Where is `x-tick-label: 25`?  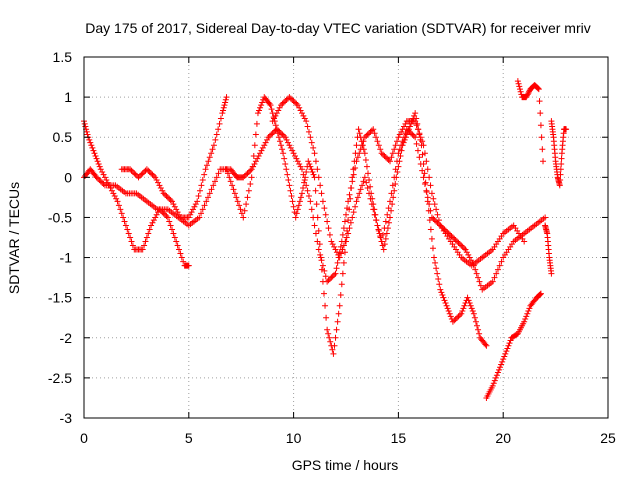 x-tick-label: 25 is located at coordinates (608, 438).